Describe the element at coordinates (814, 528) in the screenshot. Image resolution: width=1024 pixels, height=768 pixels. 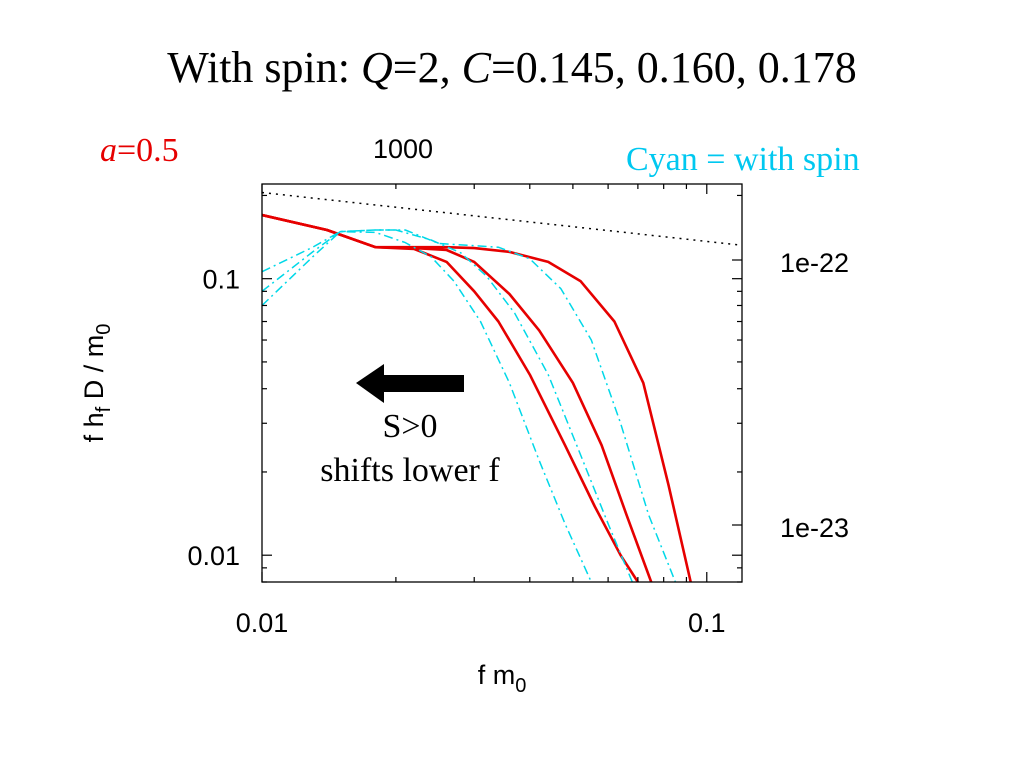
I see `right-axis-label: 1e-23` at that location.